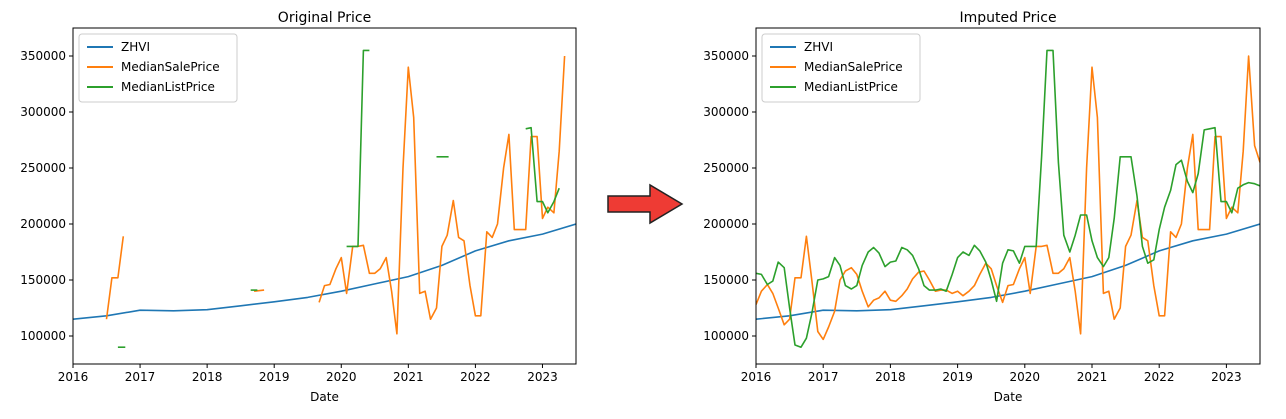 The image size is (1286, 419). I want to click on chart-title: Original Price, so click(324, 18).